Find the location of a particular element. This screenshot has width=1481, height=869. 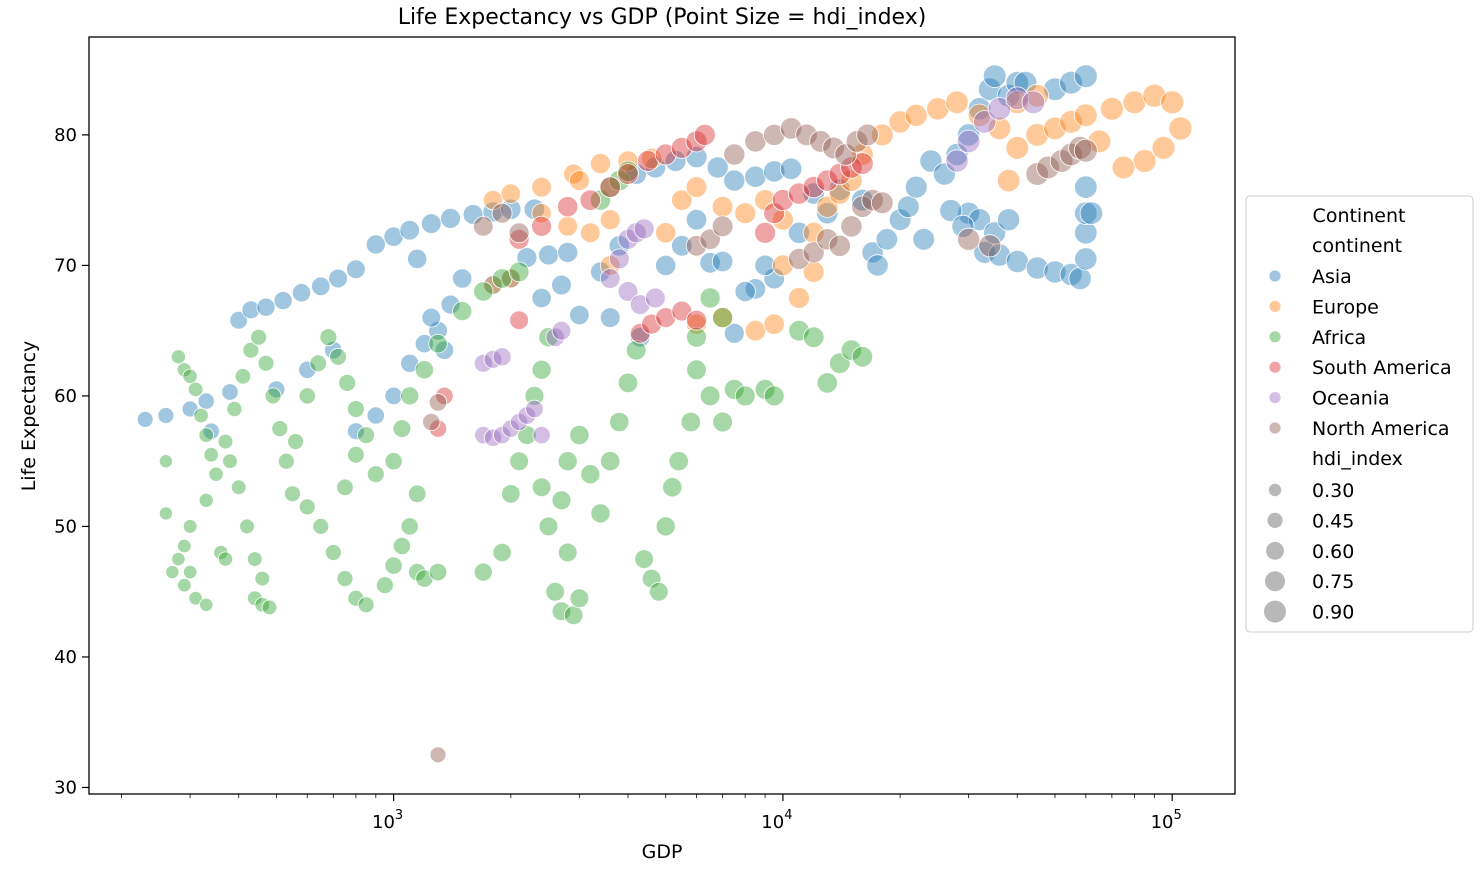

legend-label-north-america: North America is located at coordinates (1381, 429).